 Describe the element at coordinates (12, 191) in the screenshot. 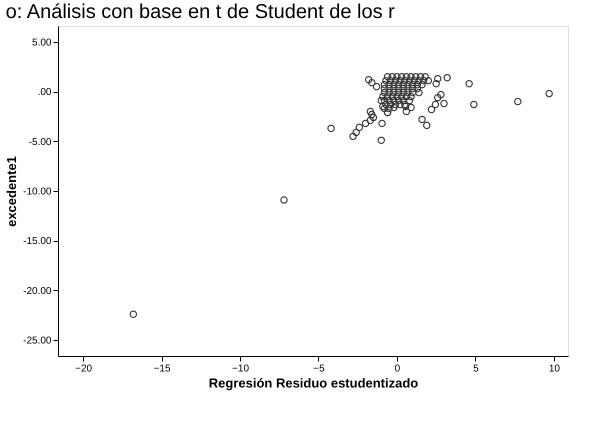

I see `y-axis-title: excedente1` at that location.